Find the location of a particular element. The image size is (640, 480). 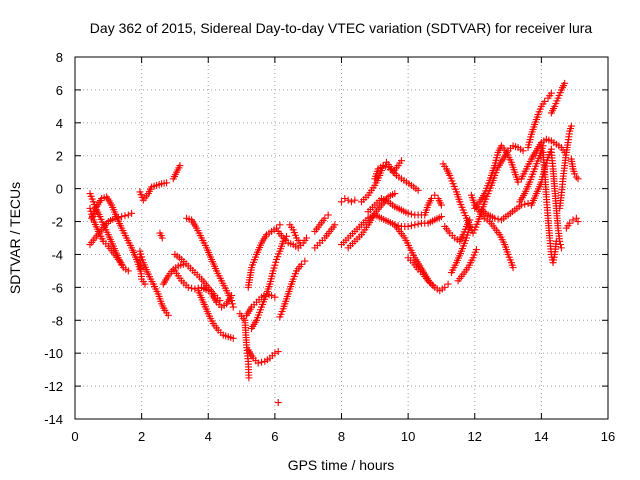

y-tick-label: 4 is located at coordinates (59, 123).